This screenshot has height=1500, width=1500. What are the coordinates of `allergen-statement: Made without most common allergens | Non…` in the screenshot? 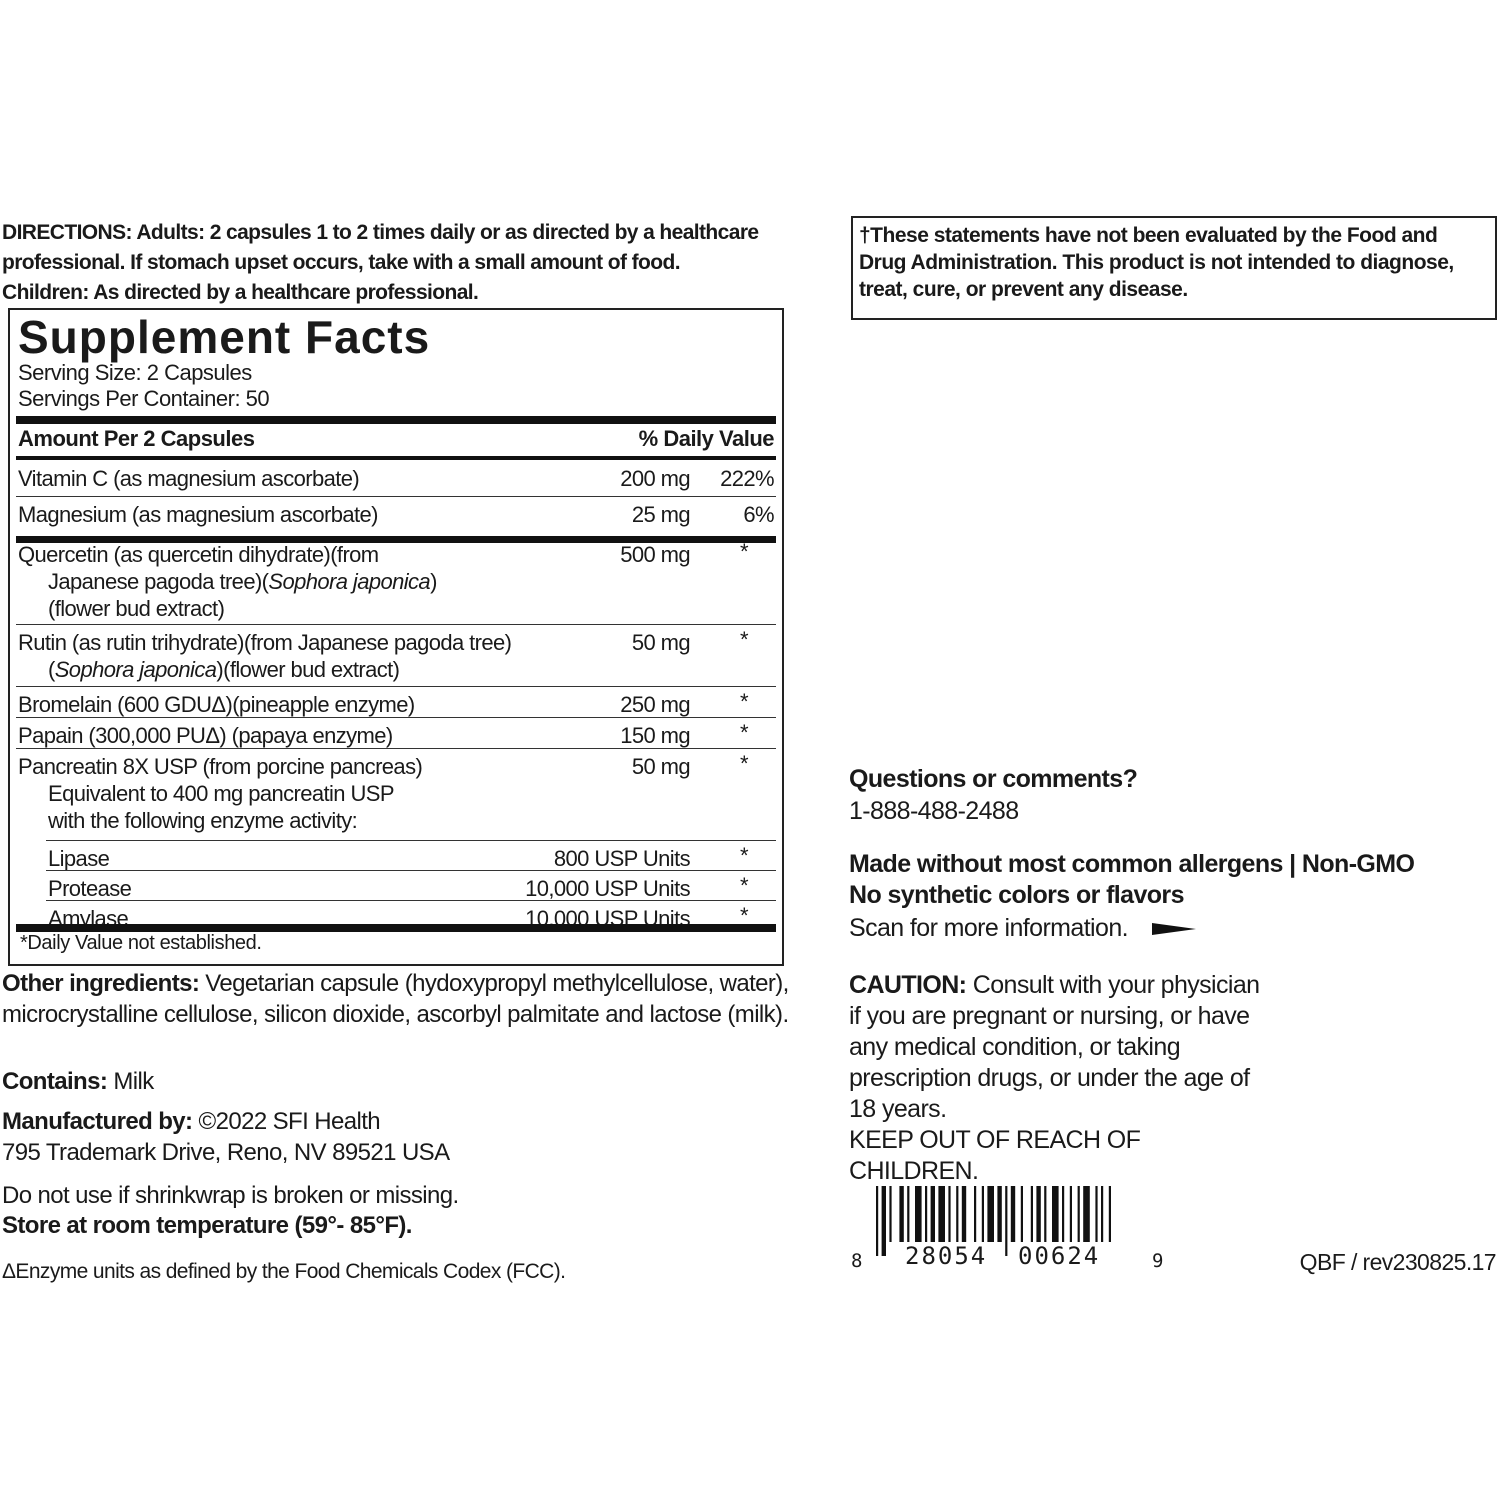 It's located at (1132, 864).